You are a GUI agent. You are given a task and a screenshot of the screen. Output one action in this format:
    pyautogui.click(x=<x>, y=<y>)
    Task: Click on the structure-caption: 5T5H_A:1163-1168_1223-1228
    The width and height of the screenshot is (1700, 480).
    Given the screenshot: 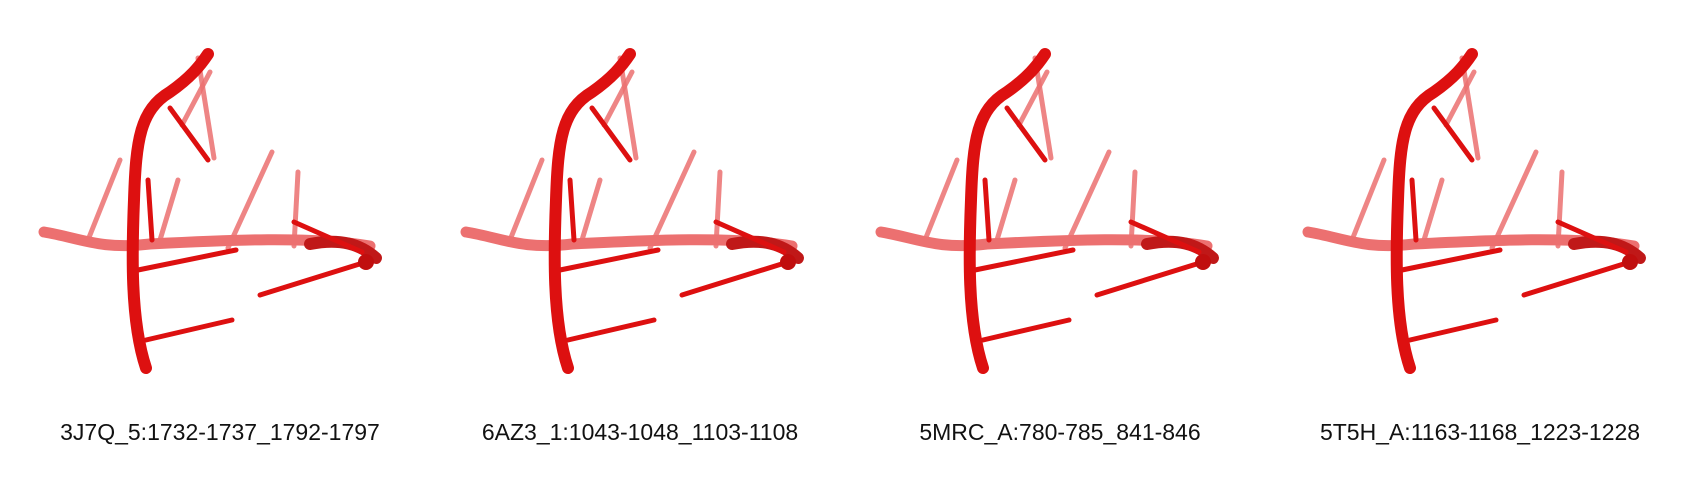 What is the action you would take?
    pyautogui.click(x=1480, y=432)
    